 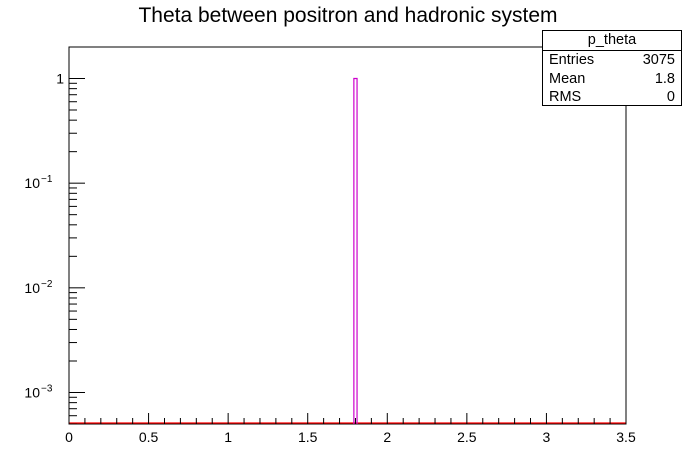 I want to click on stats-box: p_theta Entries 3075 Mean 1.8 RMS 0, so click(x=612, y=68).